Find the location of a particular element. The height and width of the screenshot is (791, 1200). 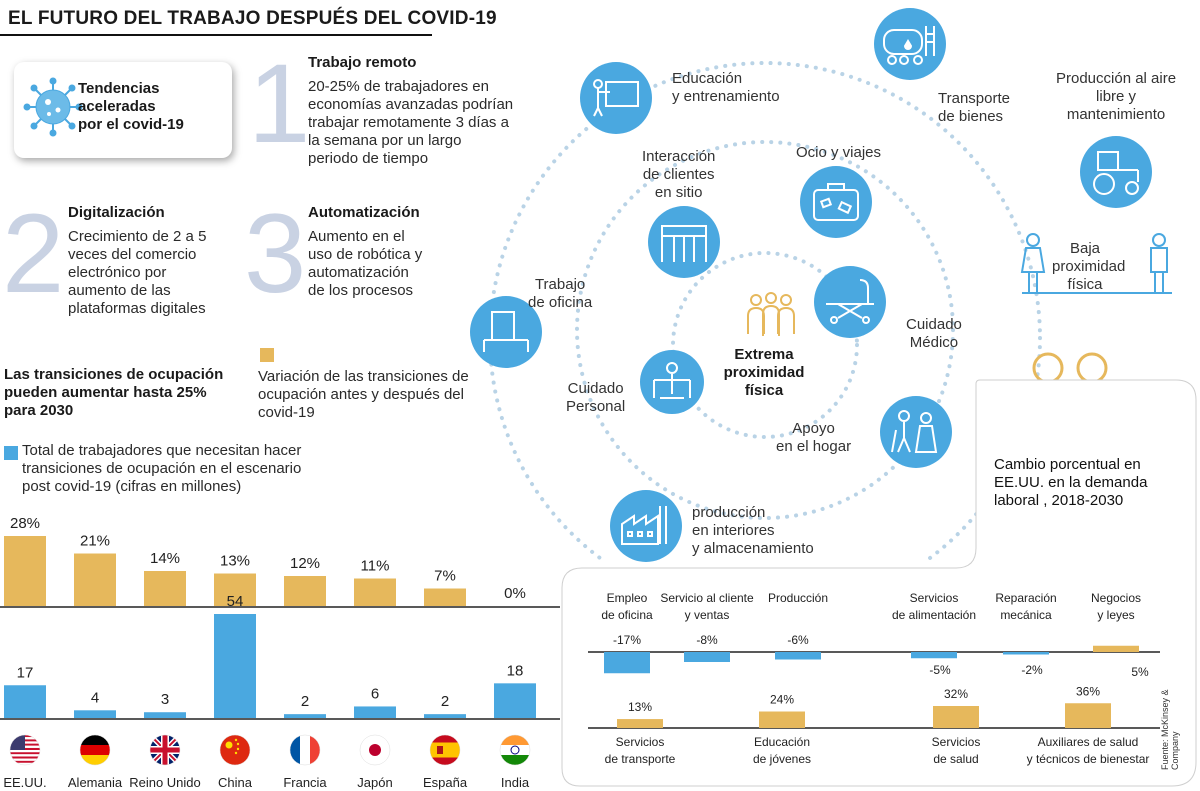

legend-gold-swatch is located at coordinates (267, 355).